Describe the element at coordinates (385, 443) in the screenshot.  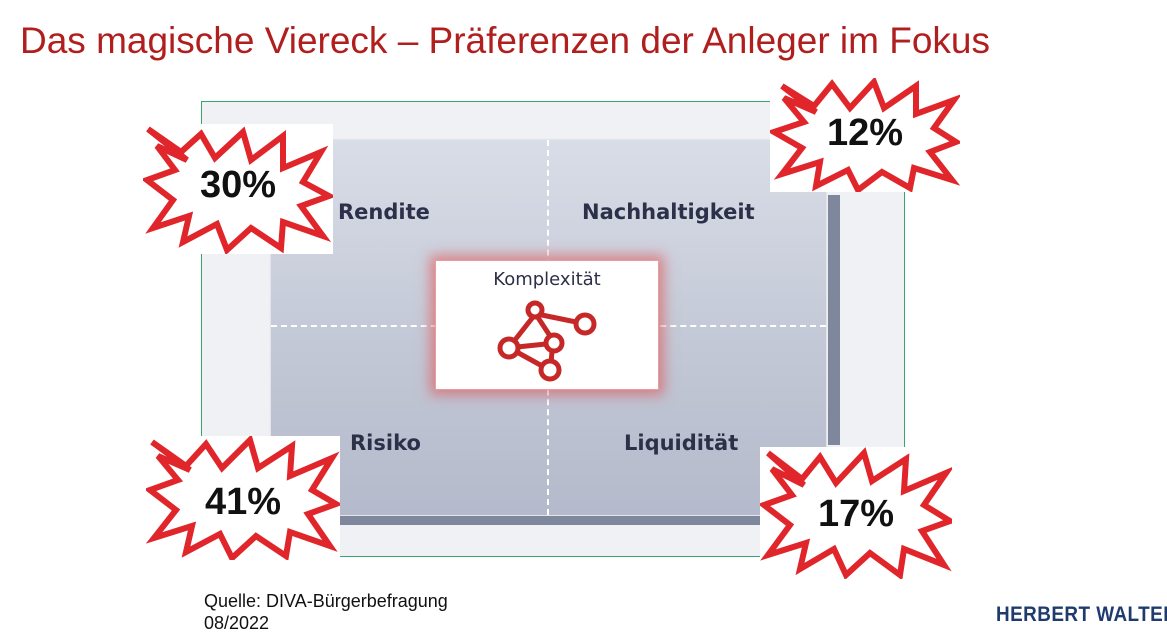
I see `quadrant-label-risiko: Risiko` at that location.